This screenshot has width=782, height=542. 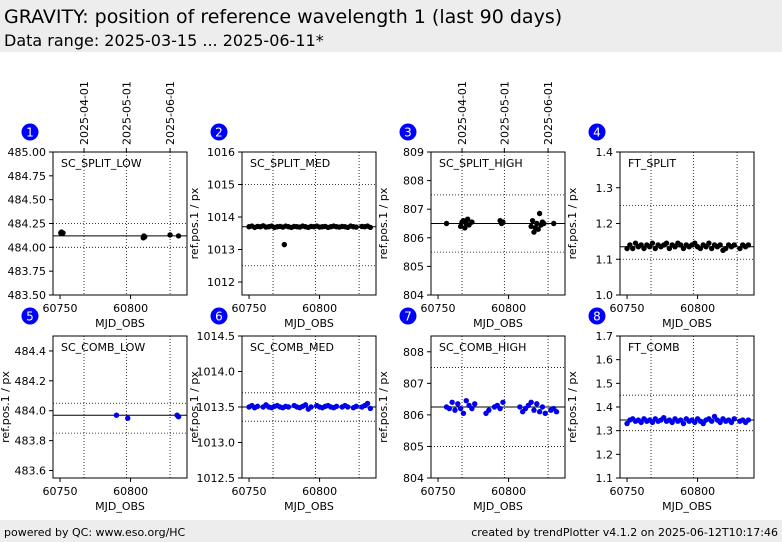 I want to click on y-tick-label: 1.2, so click(x=605, y=224).